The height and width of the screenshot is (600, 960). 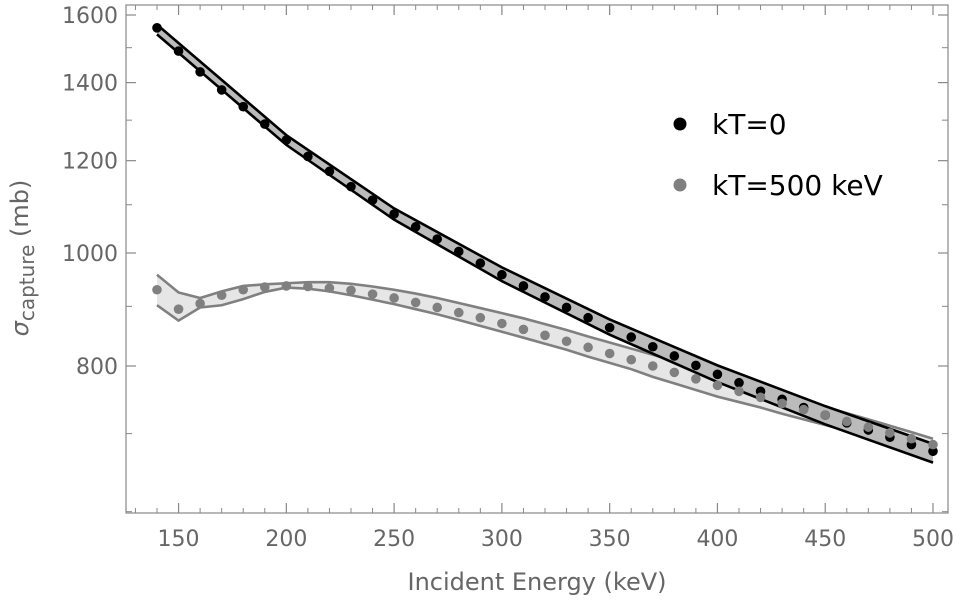 What do you see at coordinates (749, 124) in the screenshot?
I see `legend-label-kt0: kT=0` at bounding box center [749, 124].